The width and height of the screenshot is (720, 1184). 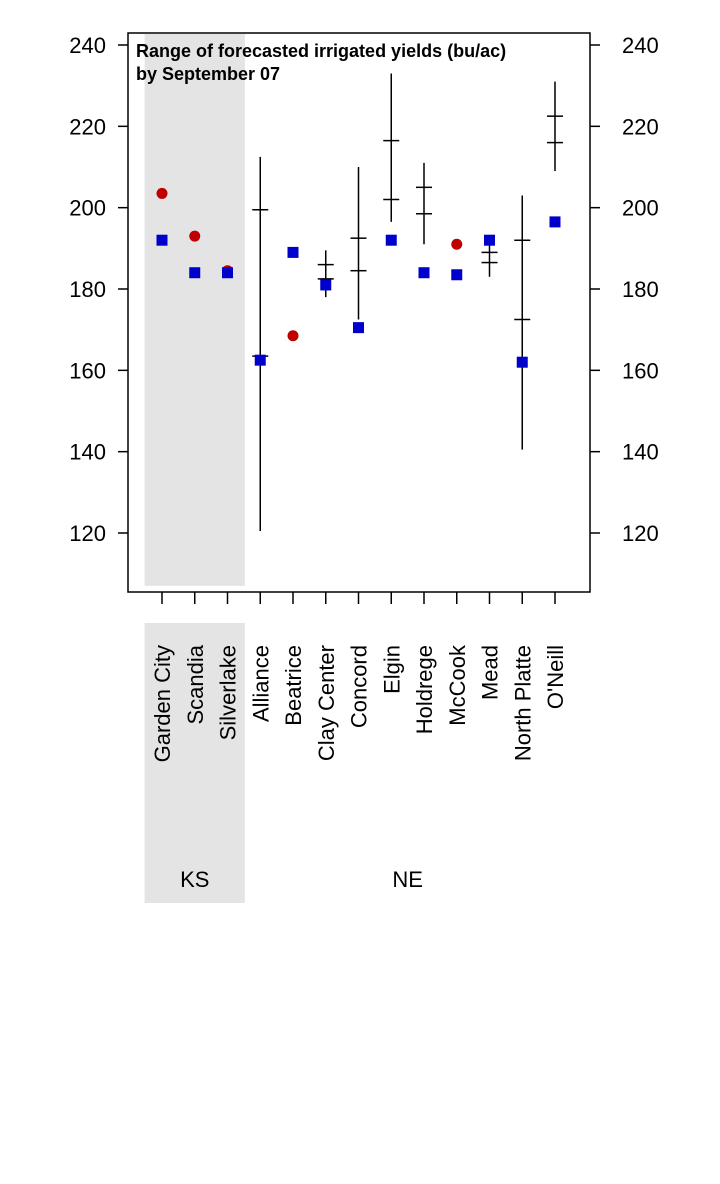 What do you see at coordinates (358, 277) in the screenshot?
I see `points-layer` at bounding box center [358, 277].